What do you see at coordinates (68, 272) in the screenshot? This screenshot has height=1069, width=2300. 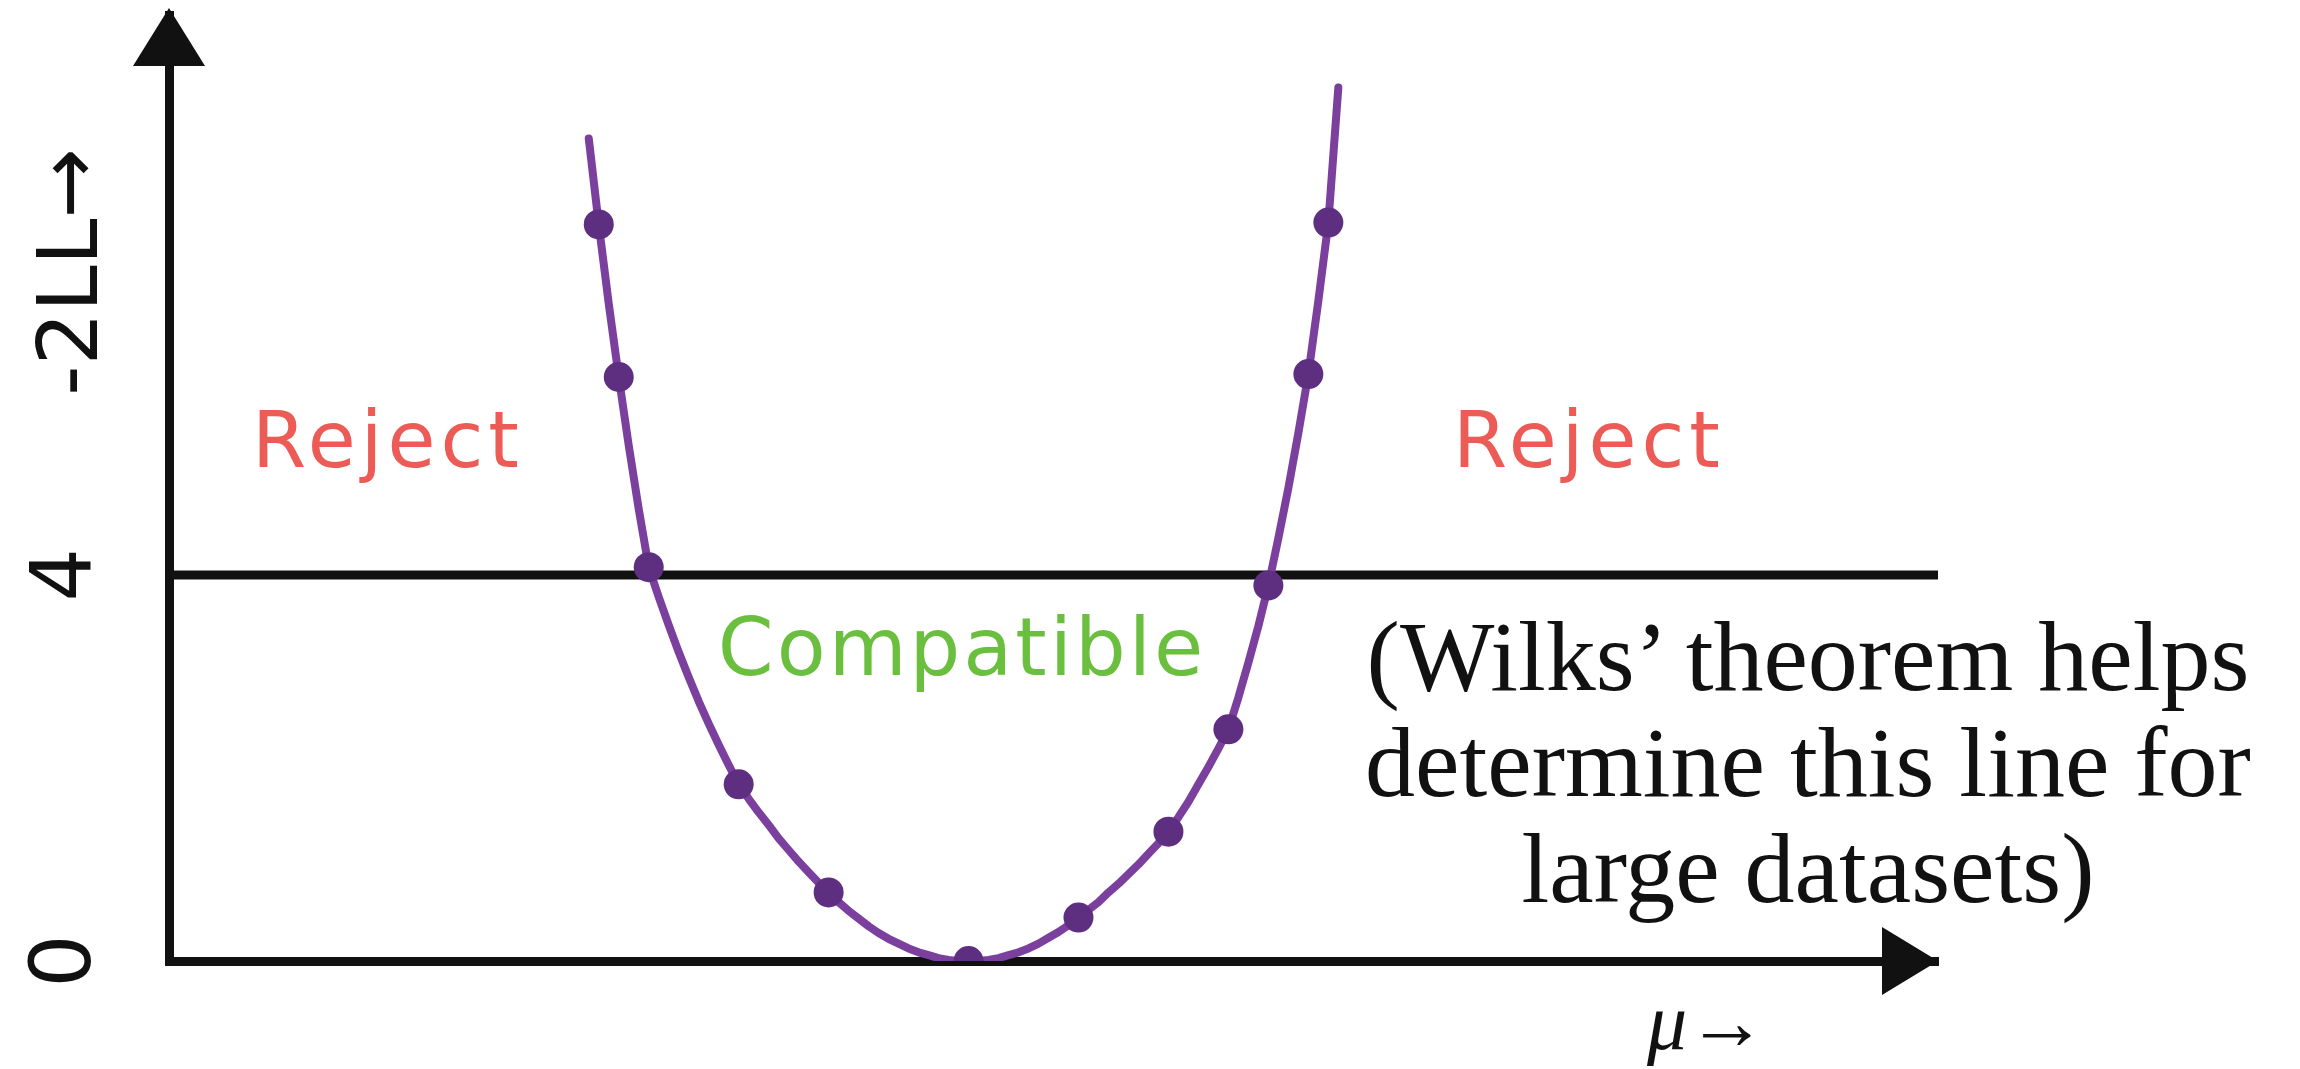 I see `y-axis-title: -2LL→` at bounding box center [68, 272].